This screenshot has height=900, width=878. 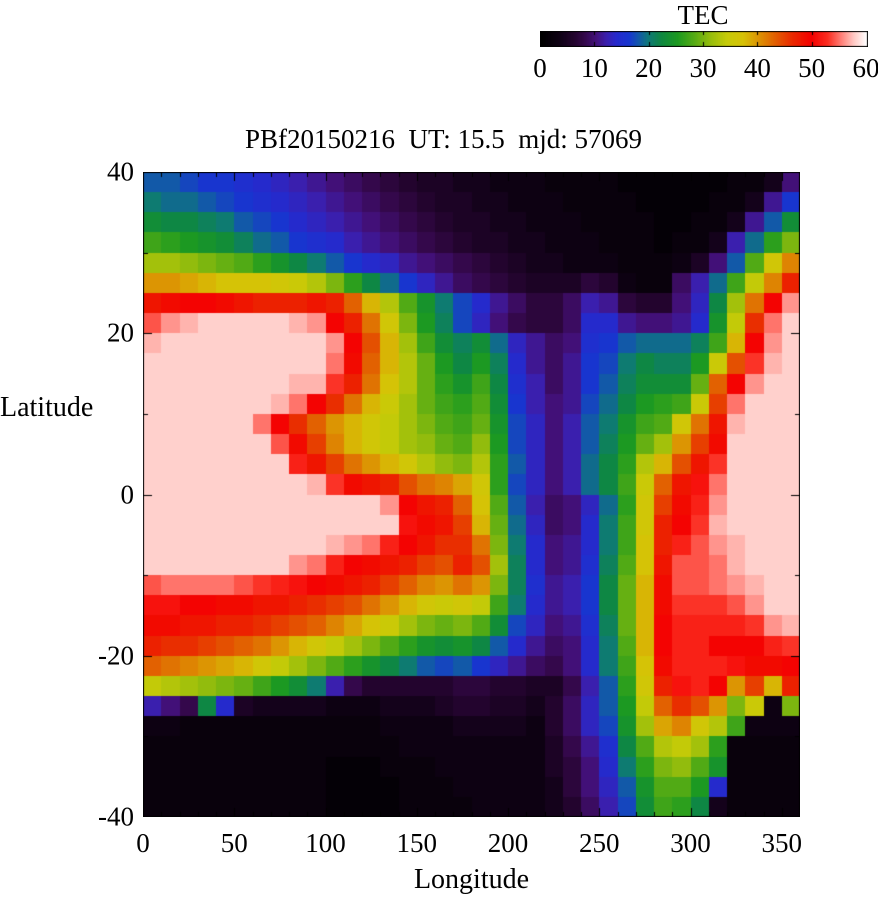 I want to click on x-tick-label: 50, so click(x=234, y=843).